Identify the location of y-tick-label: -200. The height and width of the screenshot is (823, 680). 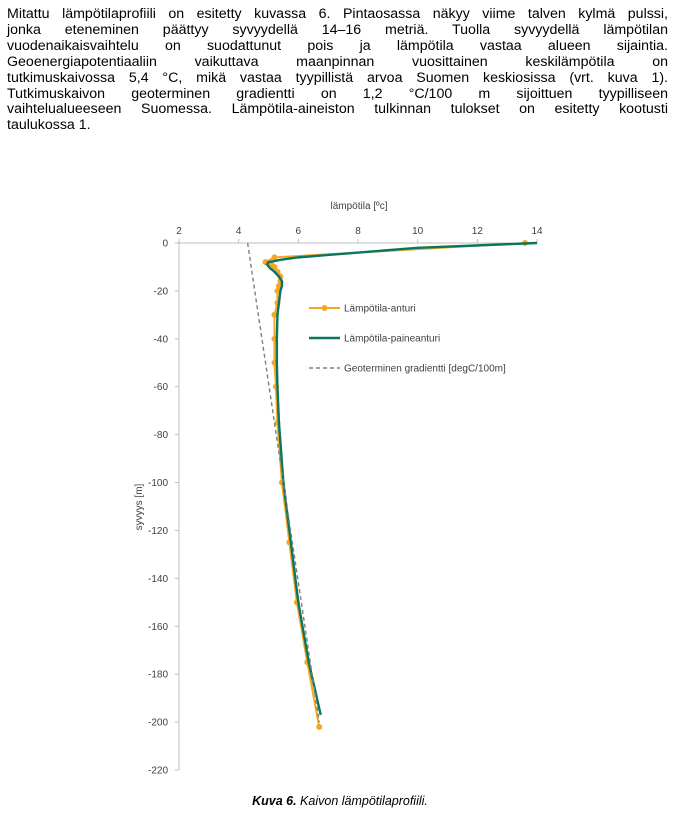
(158, 723).